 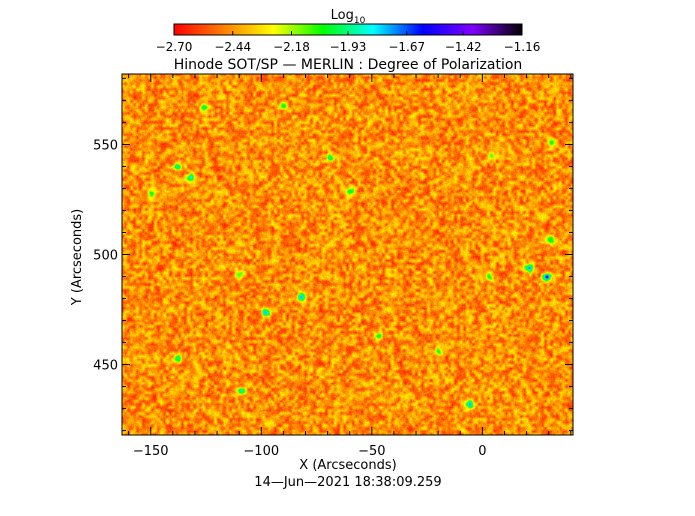 What do you see at coordinates (371, 451) in the screenshot?
I see `x-tick-label: −50` at bounding box center [371, 451].